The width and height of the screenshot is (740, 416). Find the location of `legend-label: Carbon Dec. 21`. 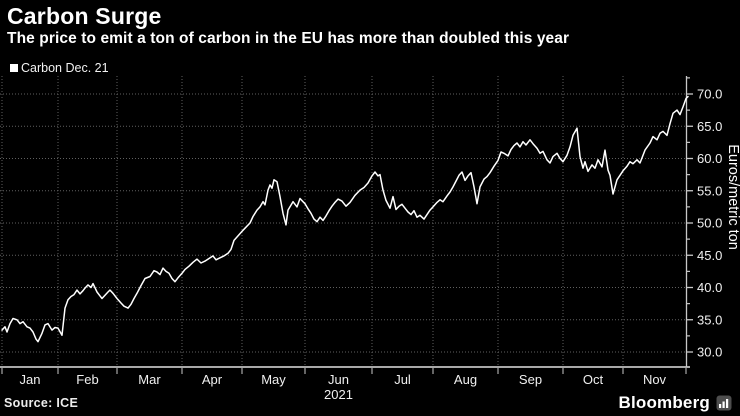

legend-label: Carbon Dec. 21 is located at coordinates (65, 68).